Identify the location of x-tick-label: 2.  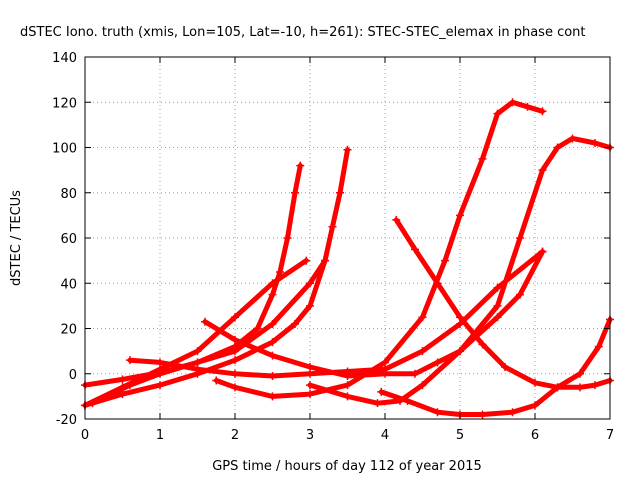
(235, 435).